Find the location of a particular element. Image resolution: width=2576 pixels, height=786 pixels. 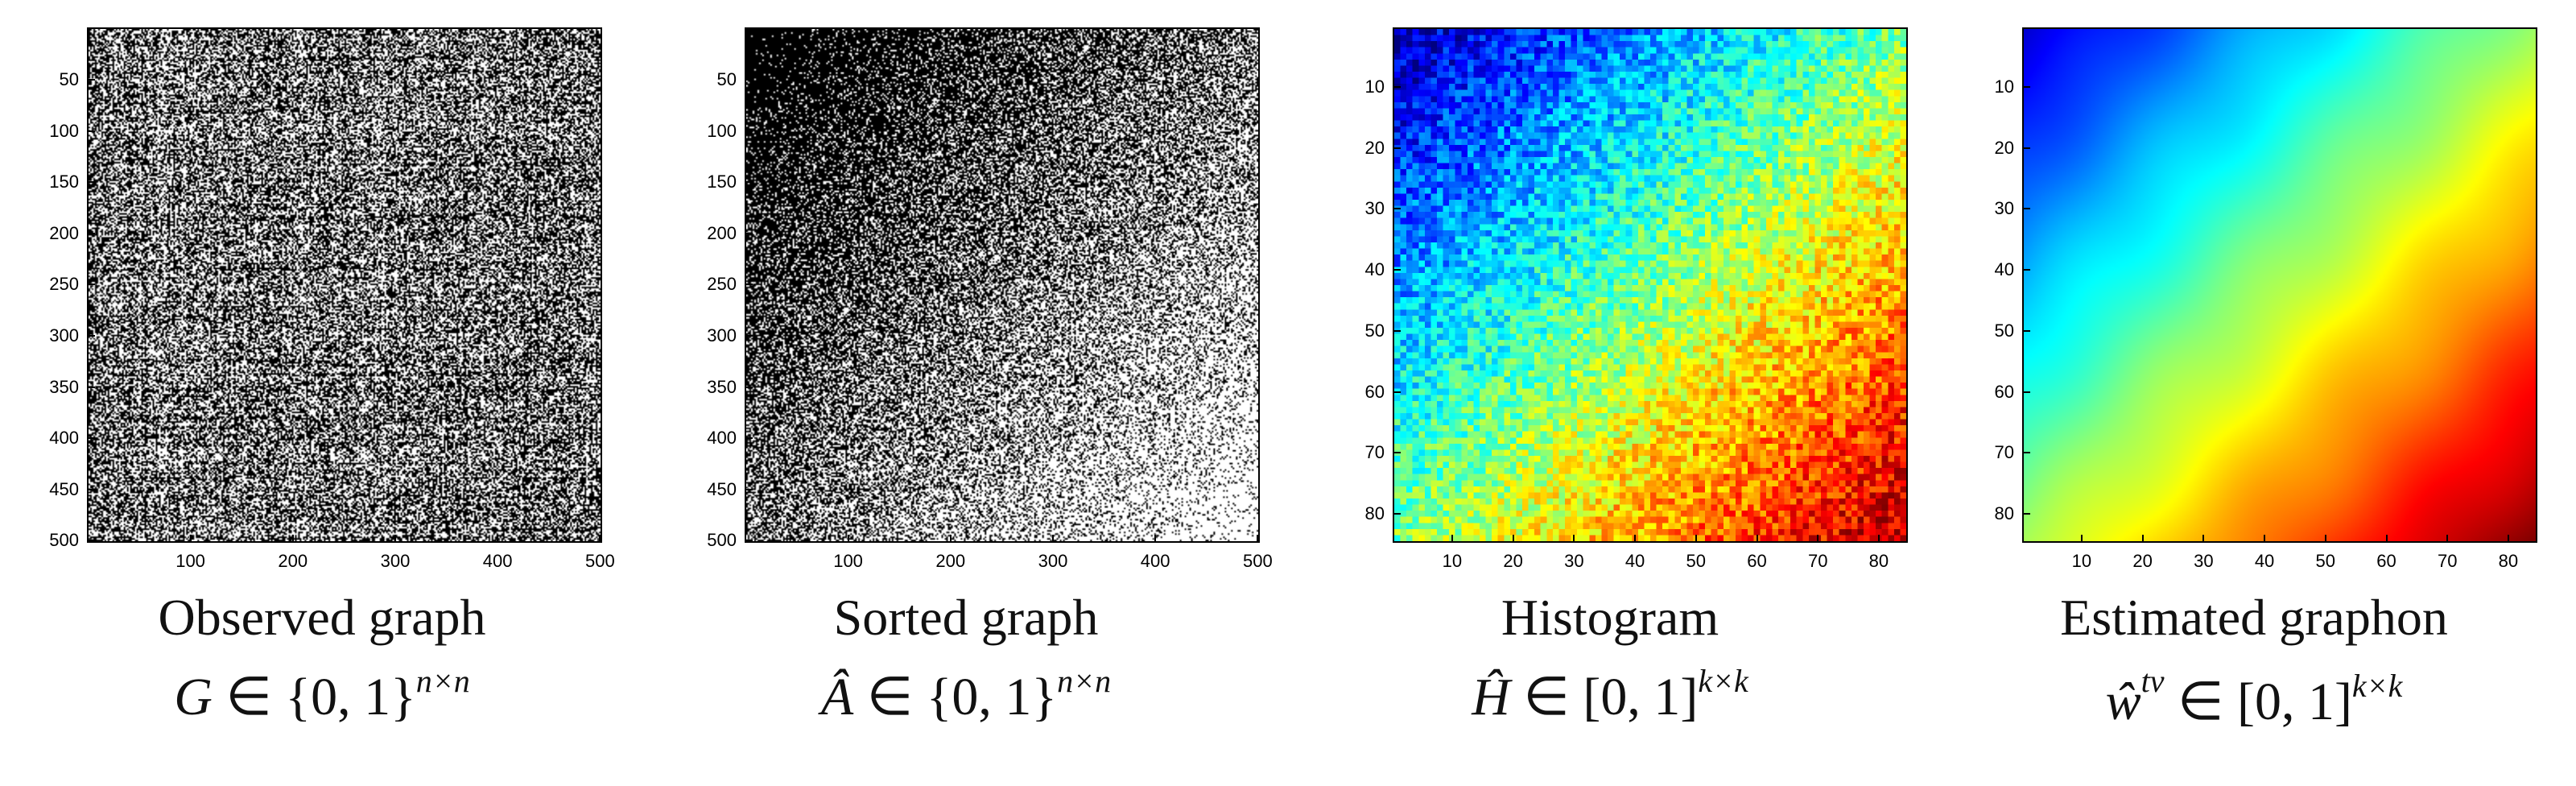

caption-sorted-graph: Sorted graph is located at coordinates (966, 617).